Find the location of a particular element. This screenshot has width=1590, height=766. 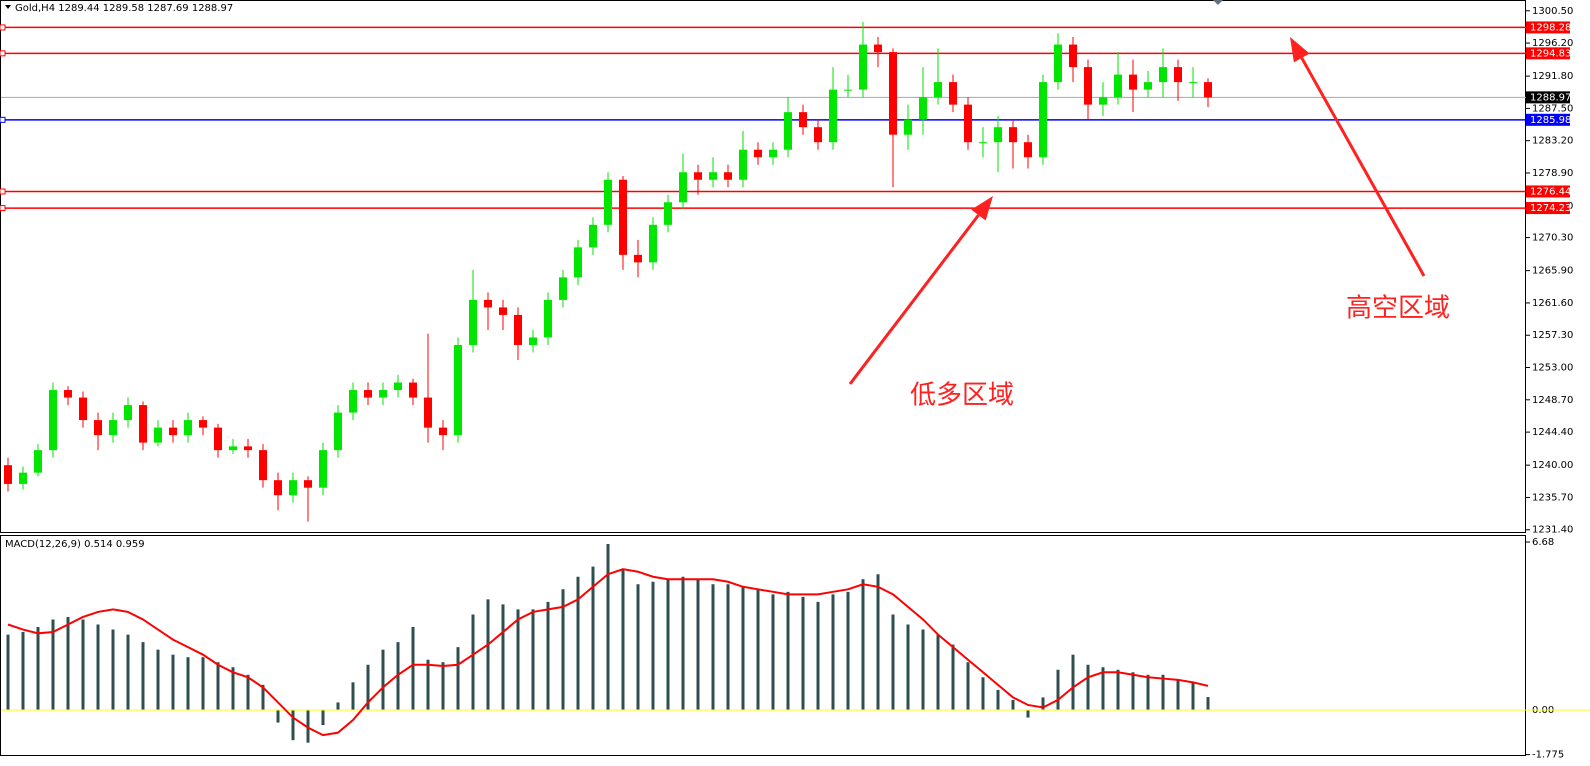

y-tick-label: 1244.40 is located at coordinates (1552, 432).